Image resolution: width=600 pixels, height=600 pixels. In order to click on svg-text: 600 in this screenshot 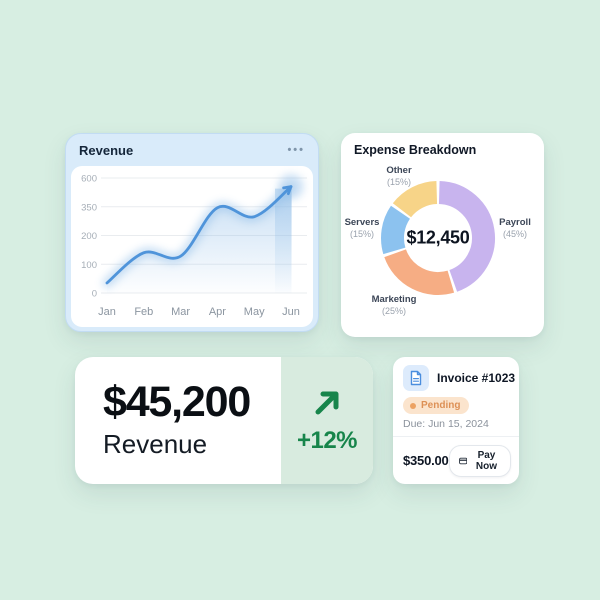, I will do `click(89, 179)`.